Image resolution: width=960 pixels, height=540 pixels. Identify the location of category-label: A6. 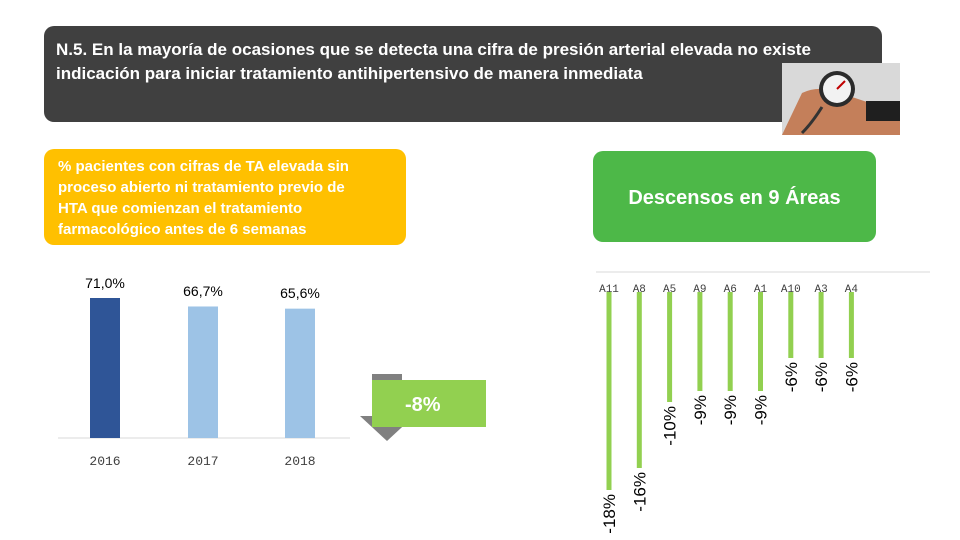
(730, 290).